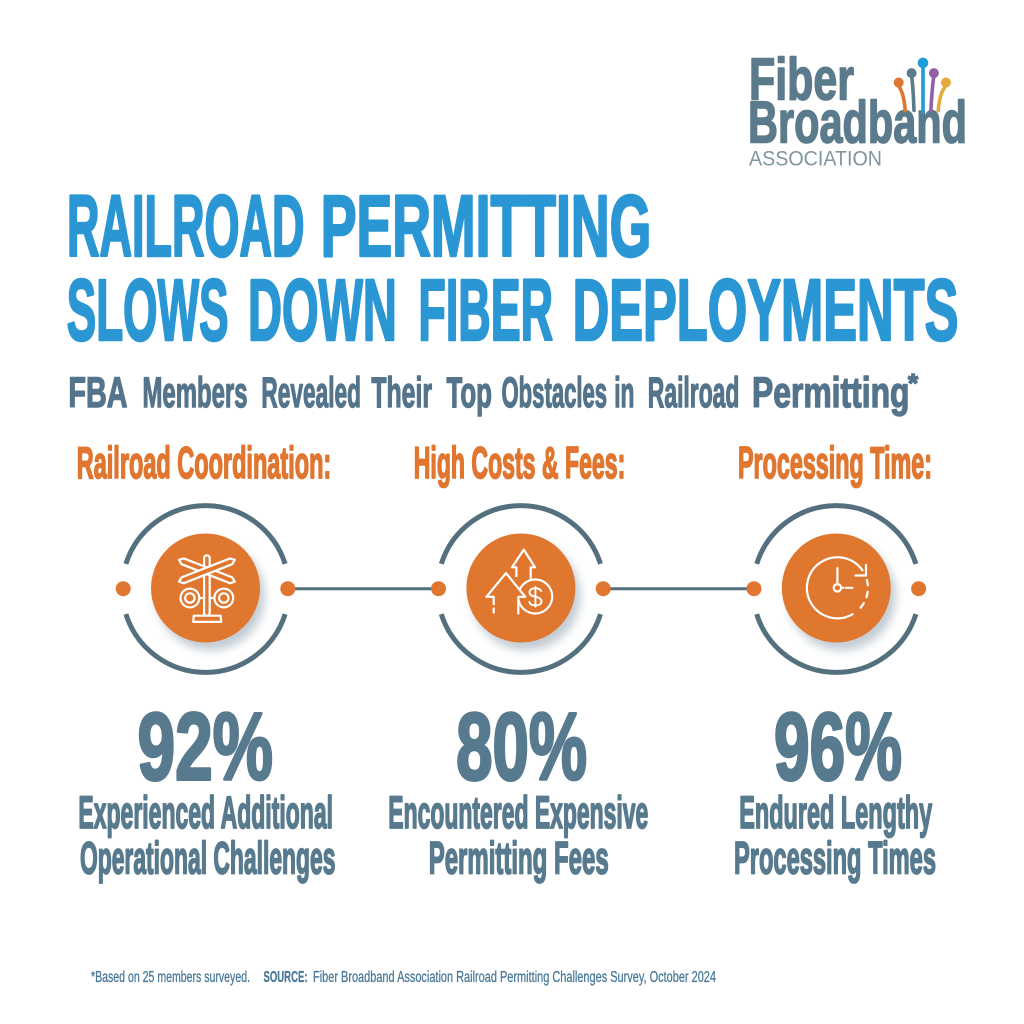  What do you see at coordinates (838, 747) in the screenshot?
I see `svg-text: 96%` at bounding box center [838, 747].